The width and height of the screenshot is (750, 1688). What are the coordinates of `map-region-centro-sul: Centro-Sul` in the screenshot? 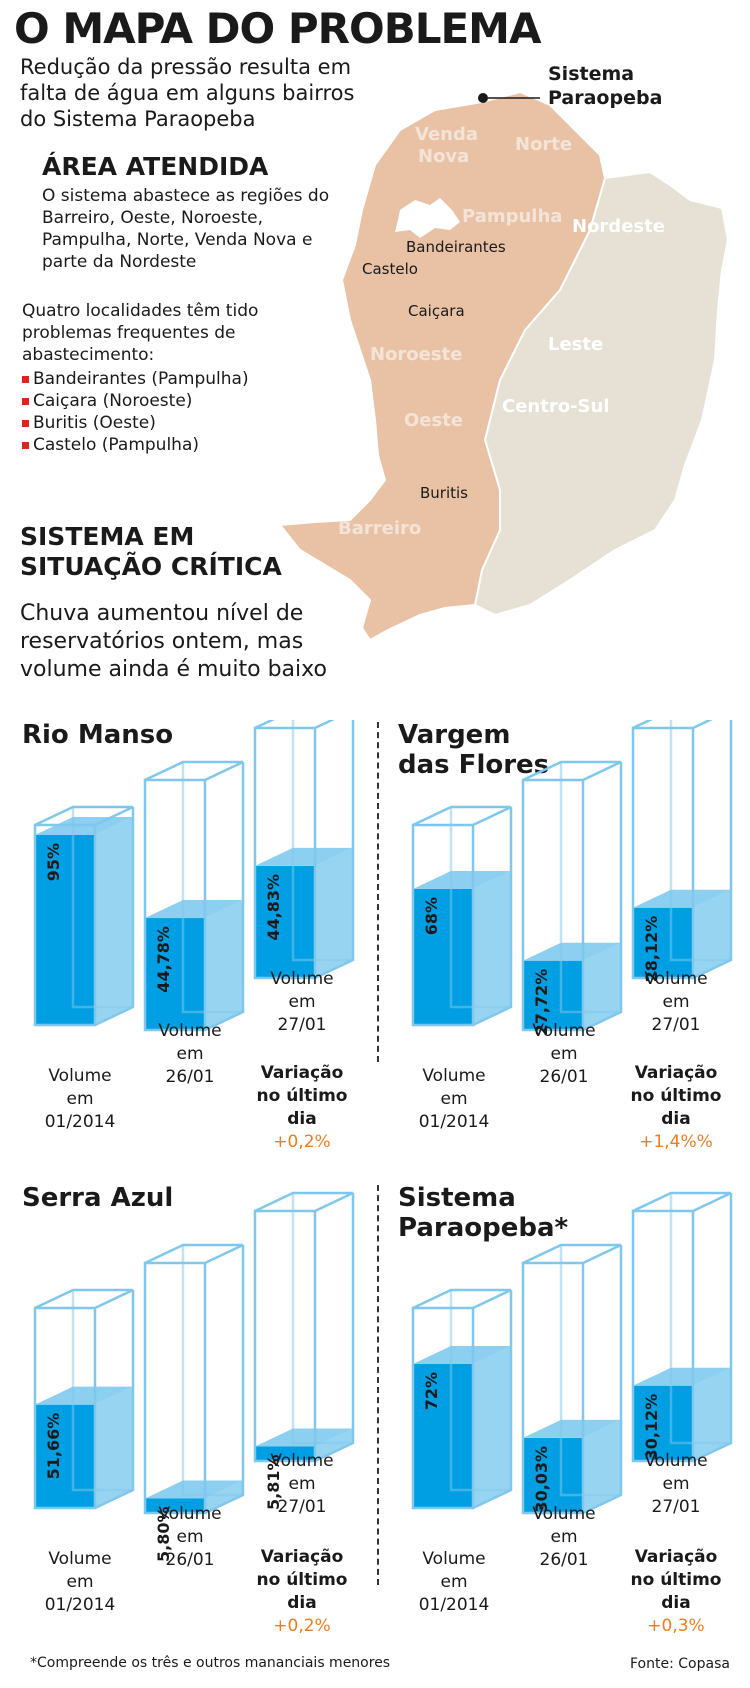 It's located at (556, 406).